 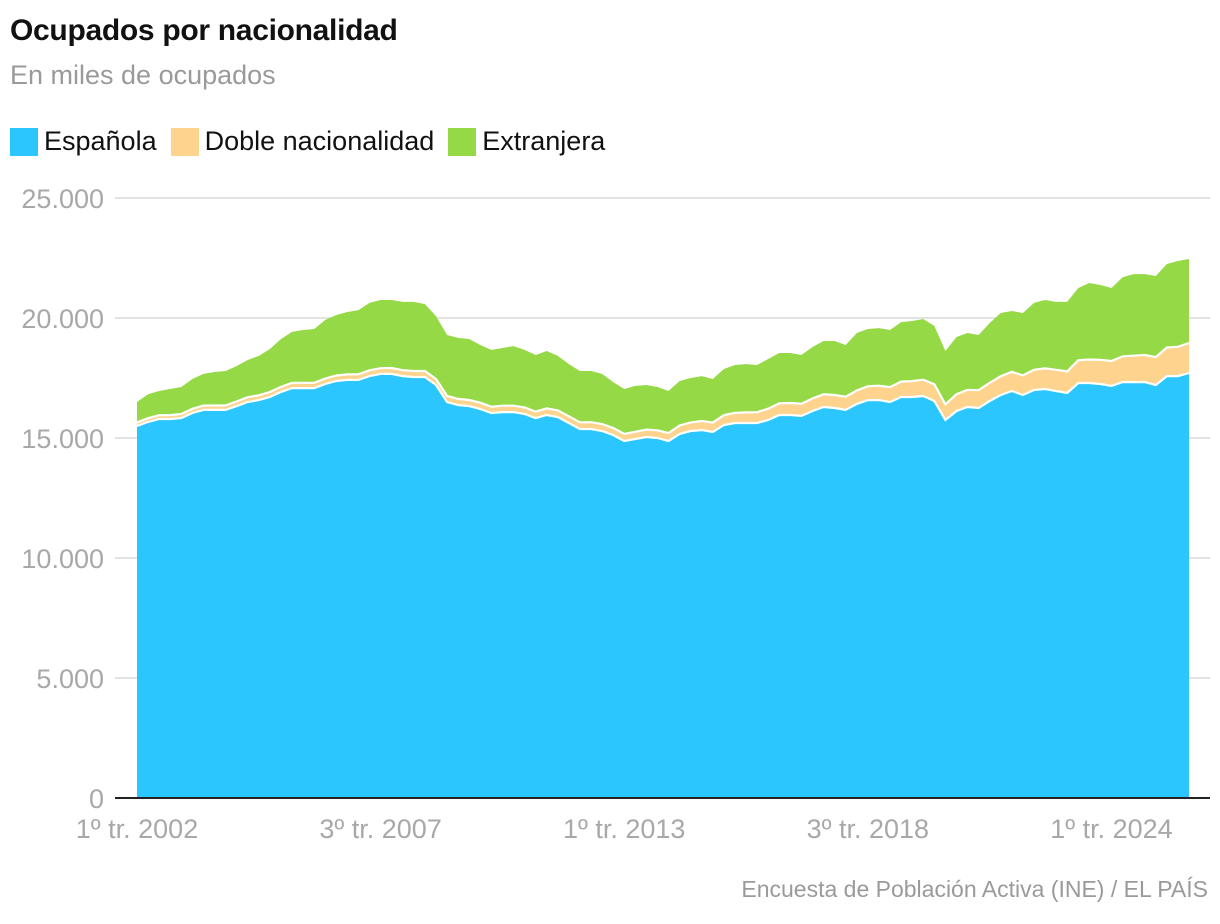 What do you see at coordinates (624, 829) in the screenshot?
I see `x-tick-label: 1º tr. 2013` at bounding box center [624, 829].